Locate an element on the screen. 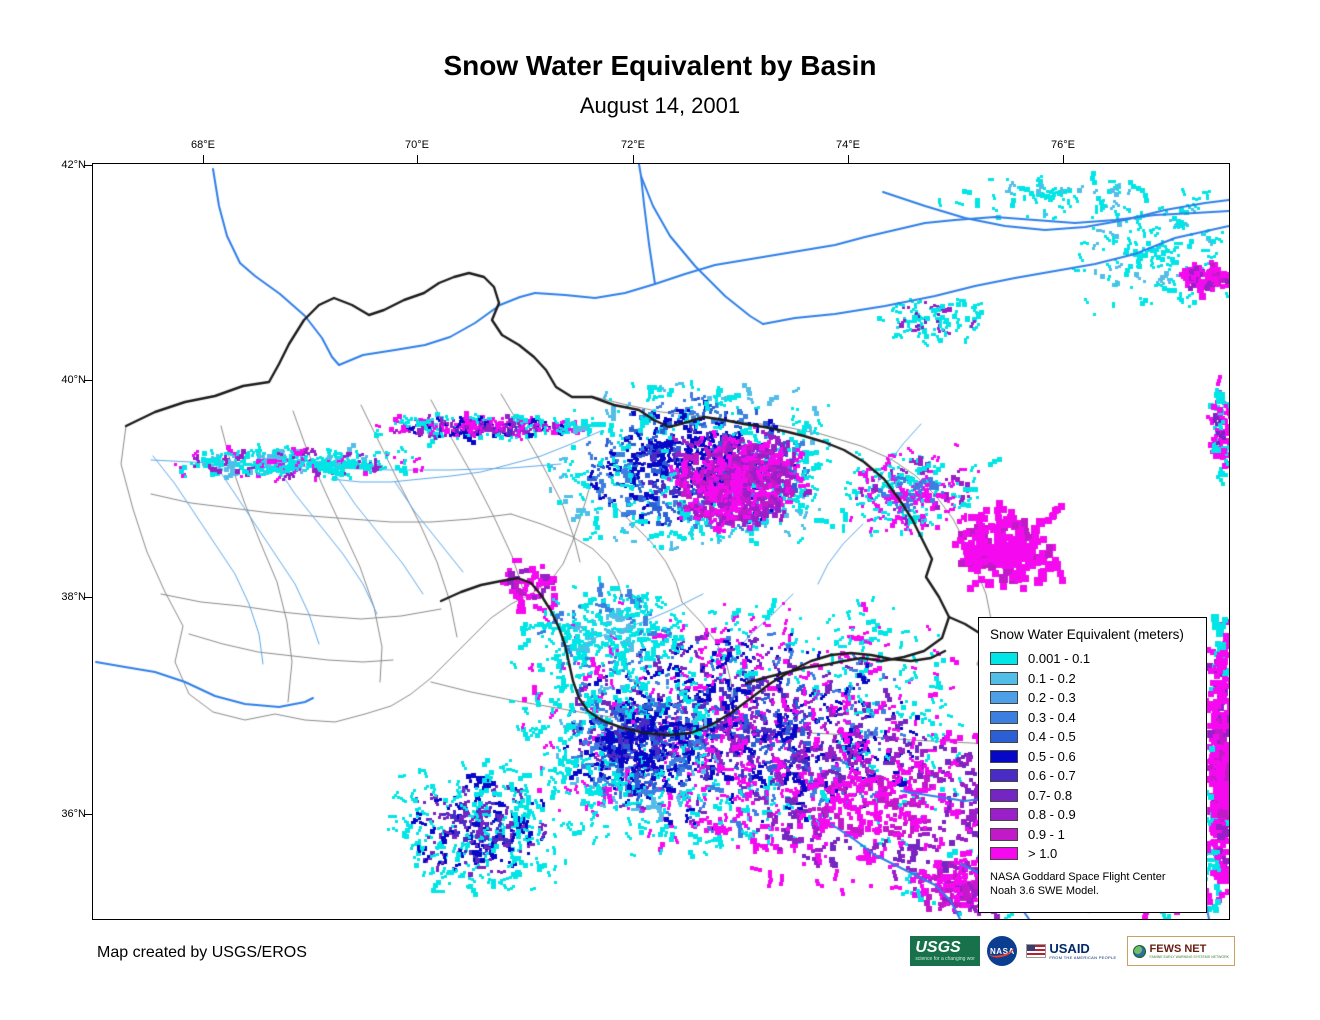 This screenshot has height=1020, width=1320. legend-entry: 0.3 - 0.4 is located at coordinates (1092, 718).